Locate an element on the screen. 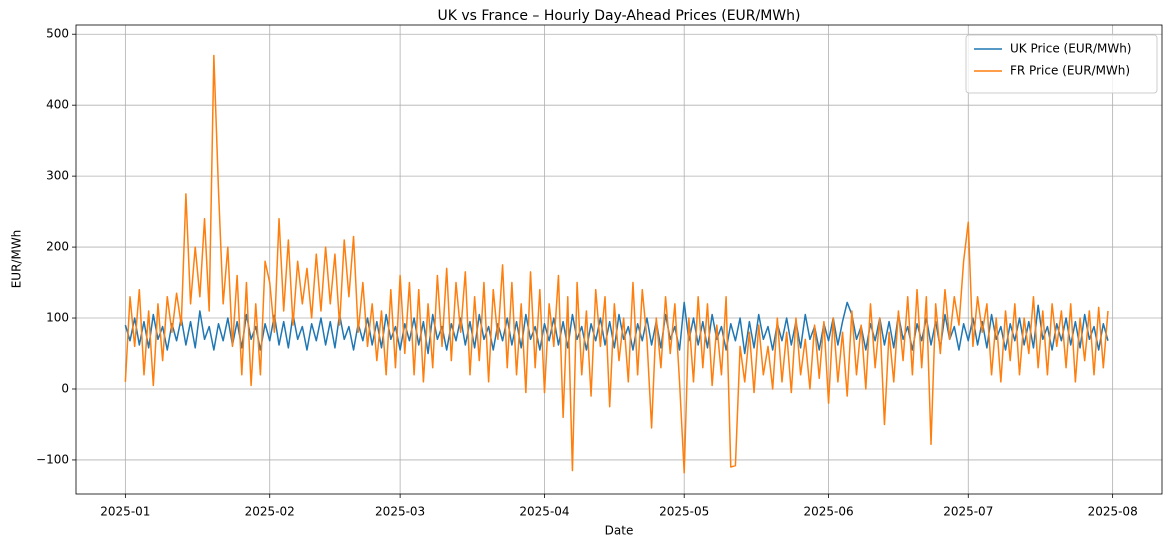 This screenshot has height=547, width=1172. x-tick-label: 2025-06 is located at coordinates (828, 512).